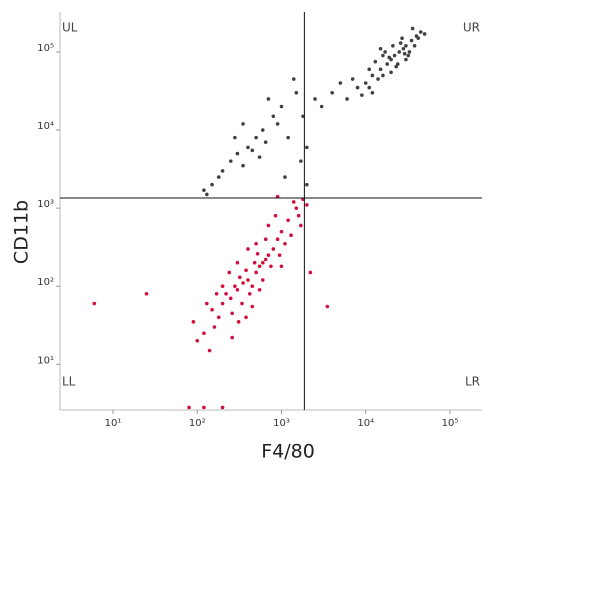  What do you see at coordinates (281, 423) in the screenshot?
I see `x-tick-label: 10³` at bounding box center [281, 423].